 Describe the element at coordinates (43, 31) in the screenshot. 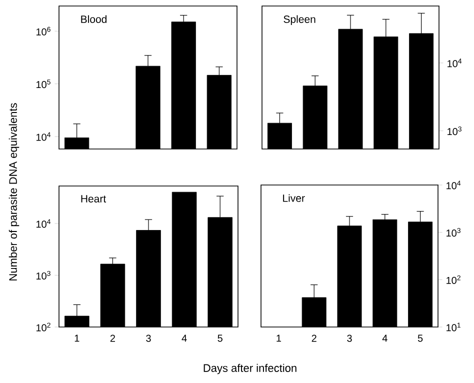

I see `y-tick-label: 10$^{6}$` at that location.